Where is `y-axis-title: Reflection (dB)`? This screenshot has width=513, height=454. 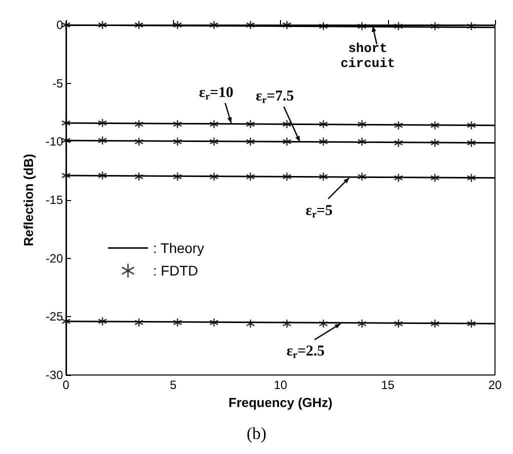 y-axis-title: Reflection (dB) is located at coordinates (28, 200).